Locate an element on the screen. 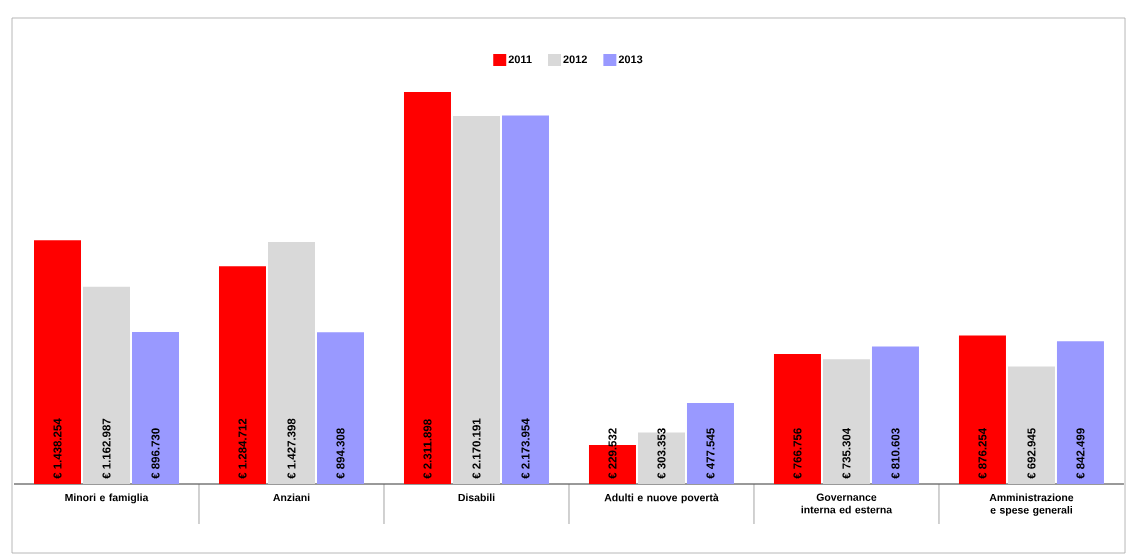 The width and height of the screenshot is (1132, 556). data-label: € 842.499 is located at coordinates (1080, 453).